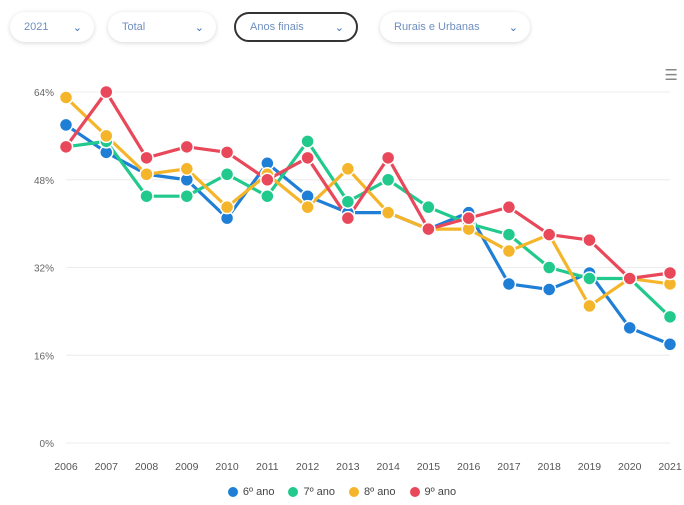 Image resolution: width=684 pixels, height=505 pixels. I want to click on x-tick-label: 2021, so click(670, 467).